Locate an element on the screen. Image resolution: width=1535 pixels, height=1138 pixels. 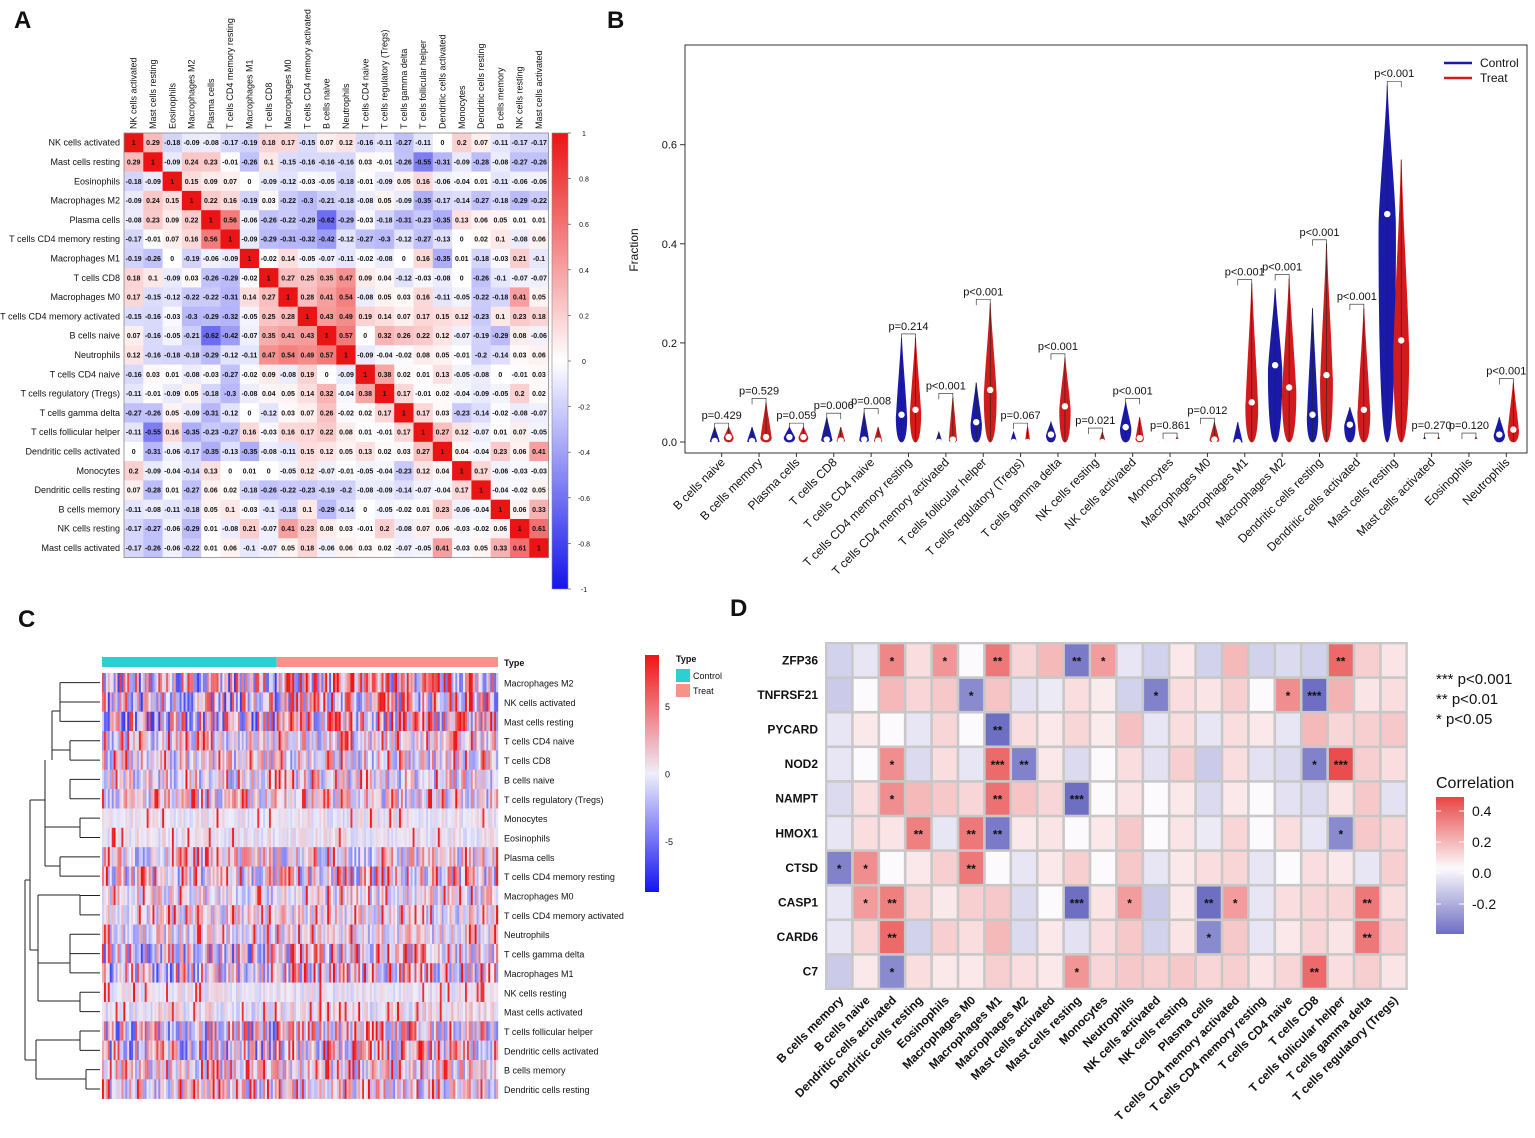
corr-value: -0.19 is located at coordinates (192, 259).